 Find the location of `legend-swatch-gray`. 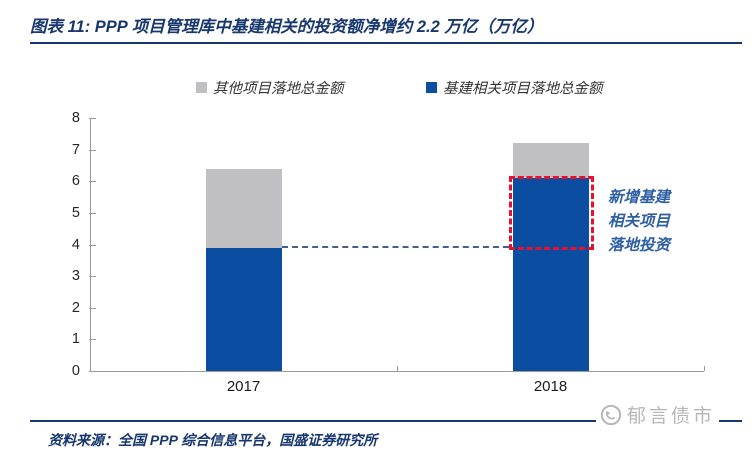

legend-swatch-gray is located at coordinates (201, 87).